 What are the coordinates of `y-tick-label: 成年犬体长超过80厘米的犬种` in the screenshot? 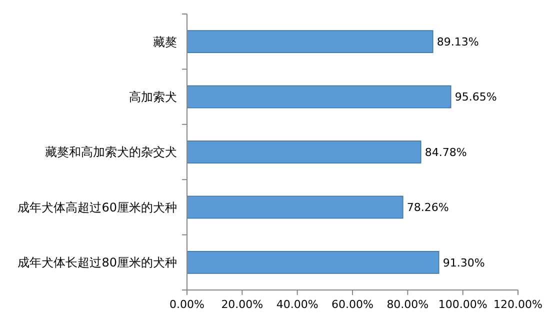 It's located at (97, 263).